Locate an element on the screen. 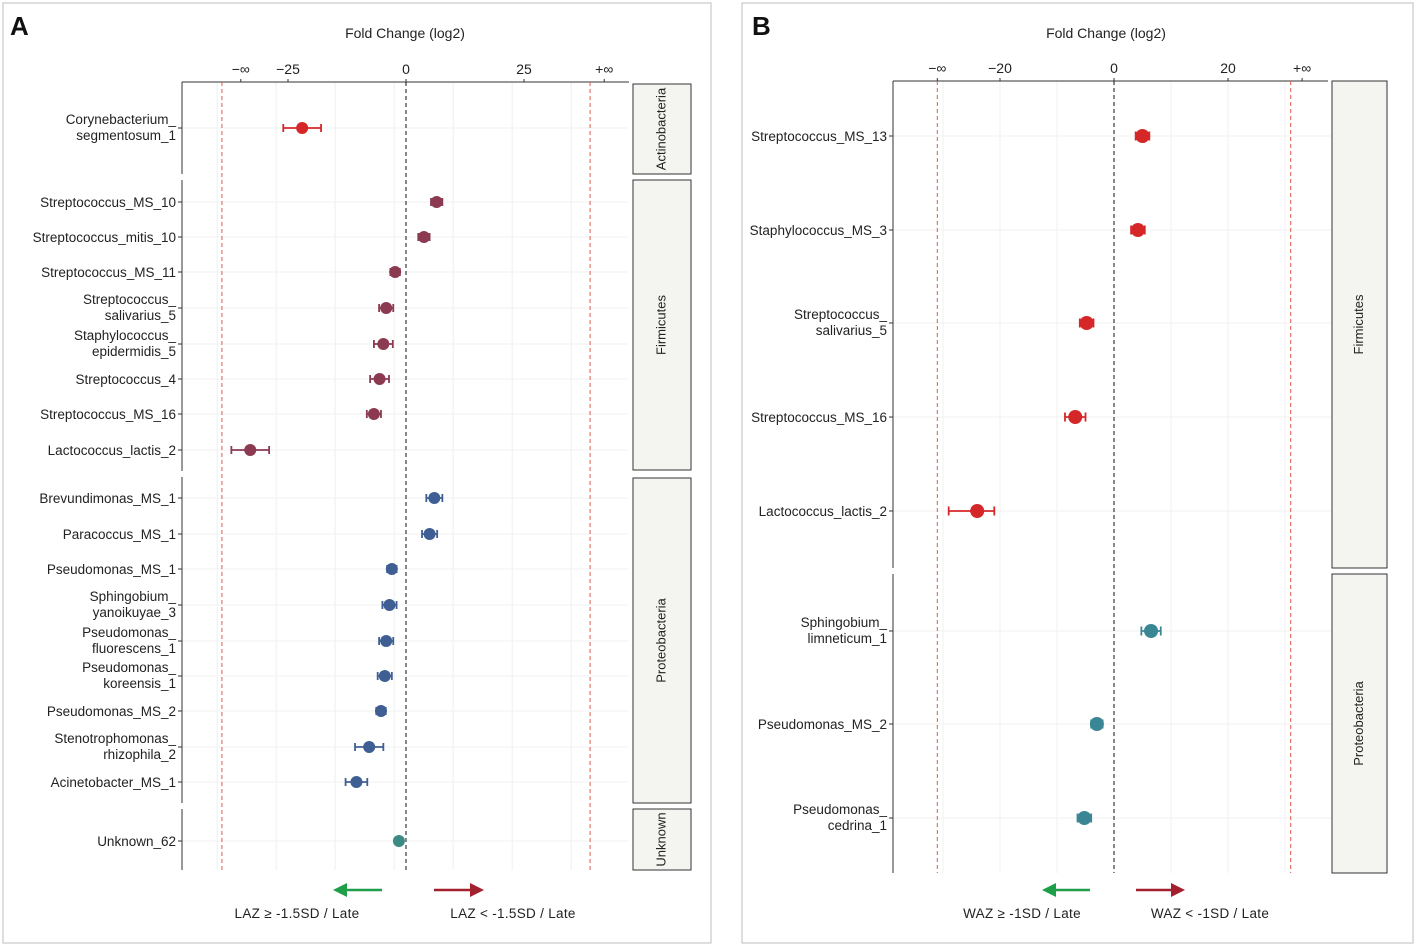 This screenshot has width=1417, height=946. row-label: Streptococcus_4 is located at coordinates (125, 379).